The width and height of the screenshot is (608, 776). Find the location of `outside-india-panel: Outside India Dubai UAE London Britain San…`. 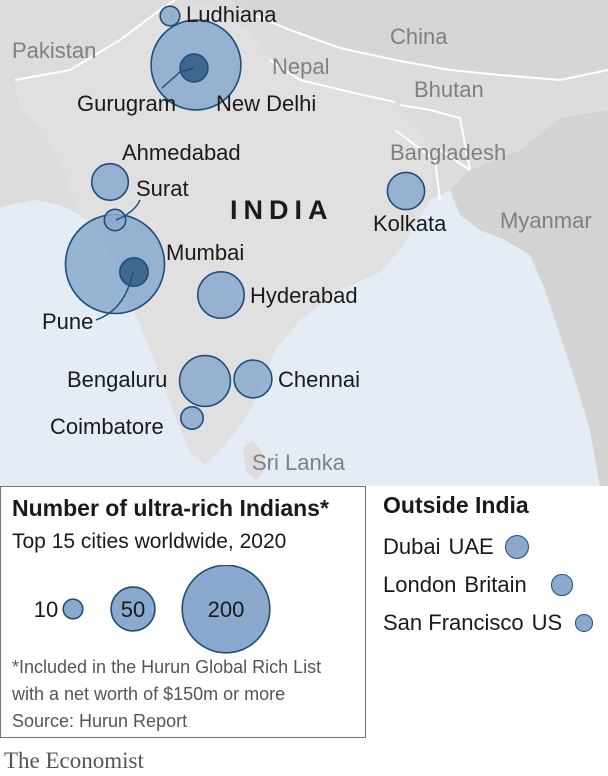

outside-india-panel: Outside India Dubai UAE London Britain San… is located at coordinates (492, 567).